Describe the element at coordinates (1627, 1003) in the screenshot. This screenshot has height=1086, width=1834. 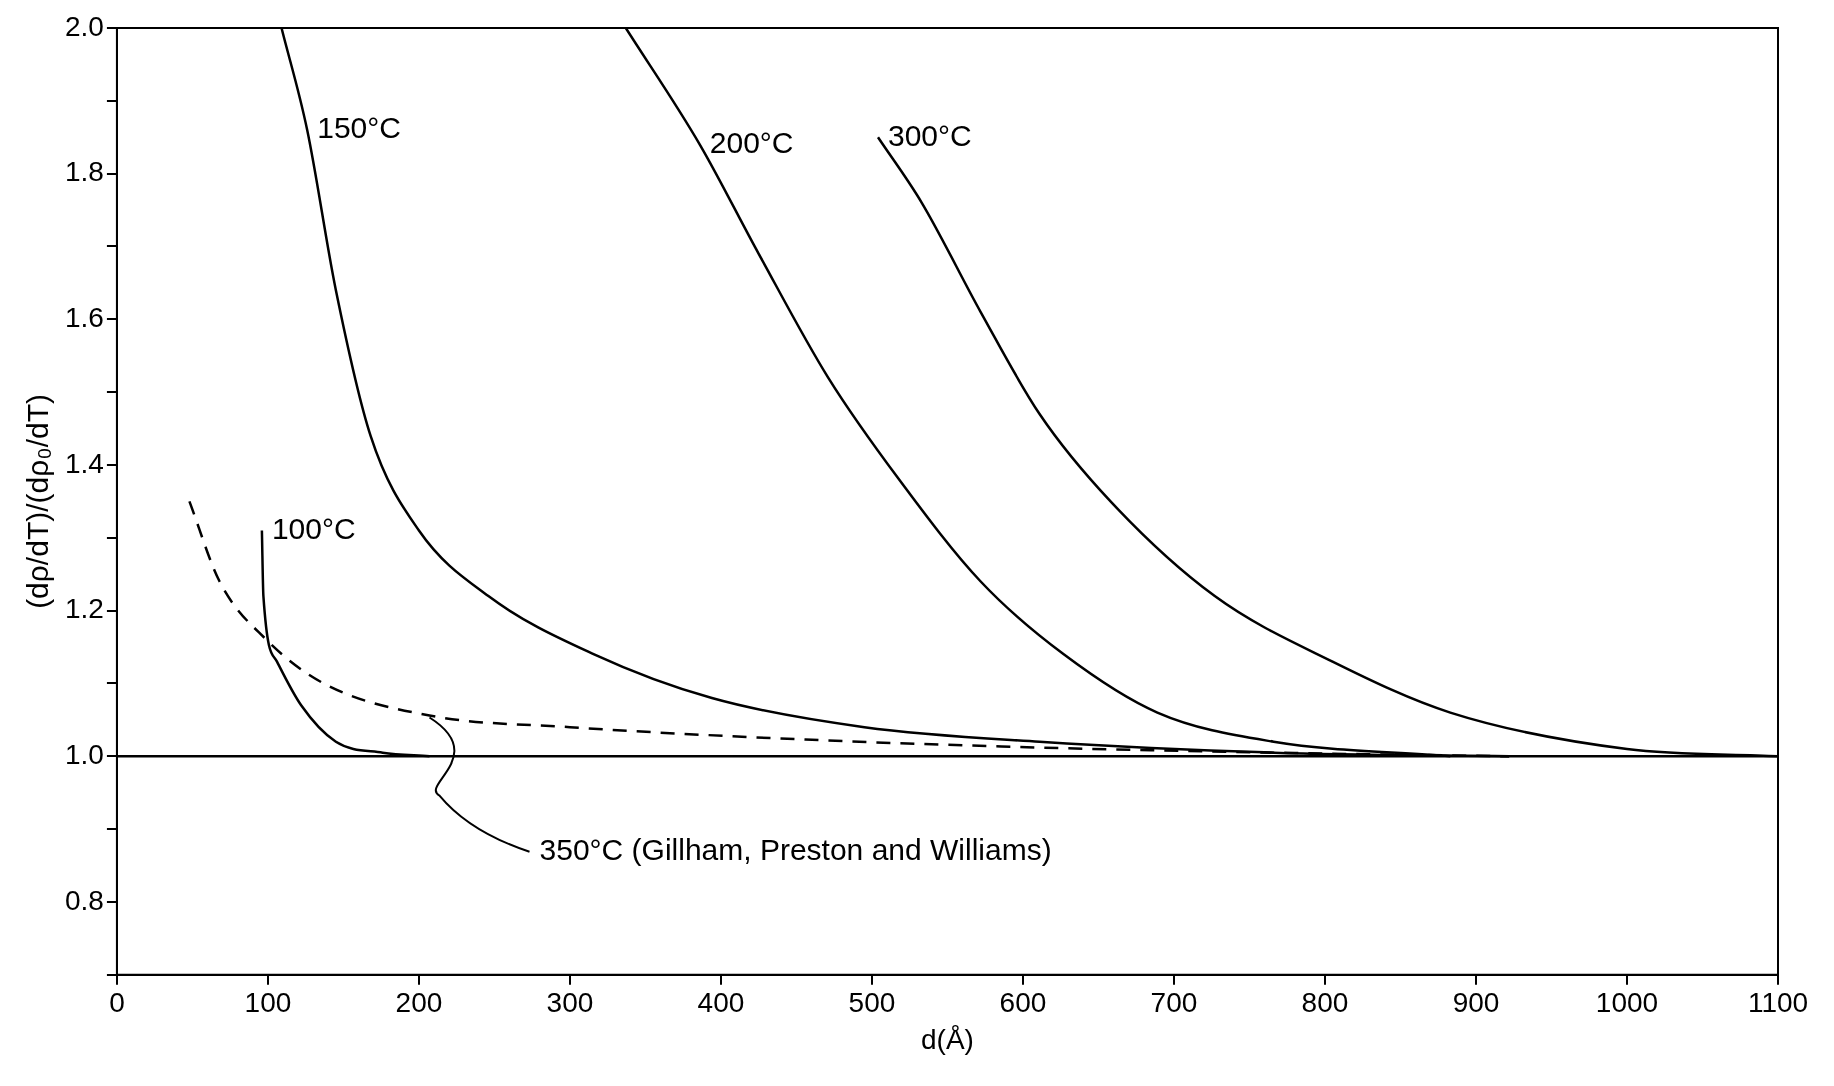
I see `x-tick-label: 1000` at that location.